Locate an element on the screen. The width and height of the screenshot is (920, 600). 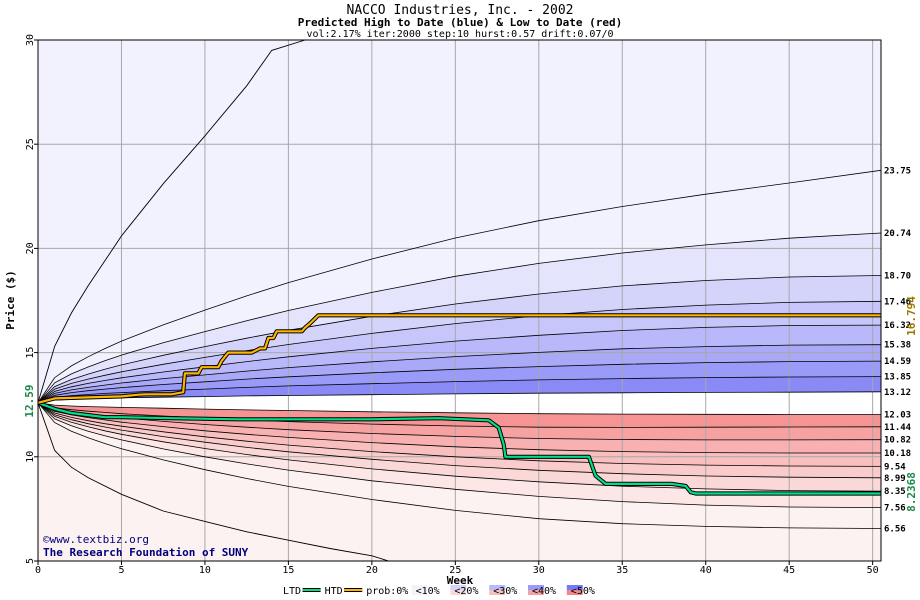
ltd-end-label: 8.2368 is located at coordinates (911, 492).